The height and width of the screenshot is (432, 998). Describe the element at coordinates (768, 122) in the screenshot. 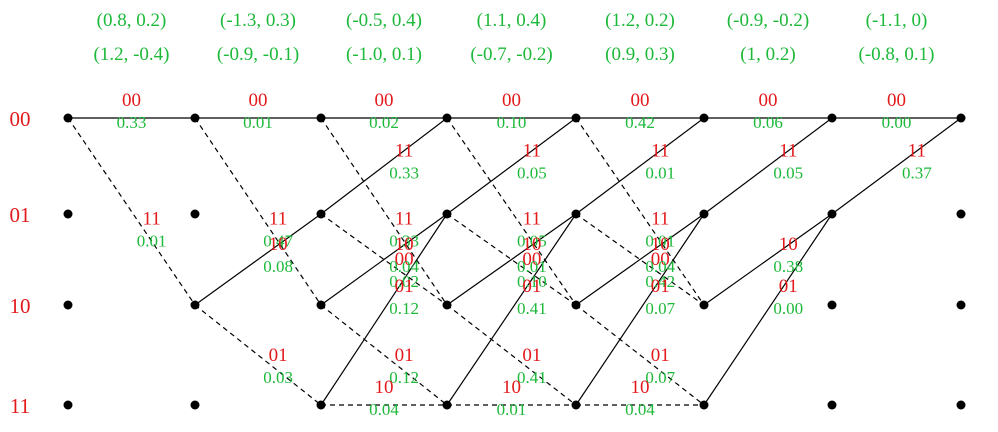

I see `edge-metric-label: 0.06` at that location.